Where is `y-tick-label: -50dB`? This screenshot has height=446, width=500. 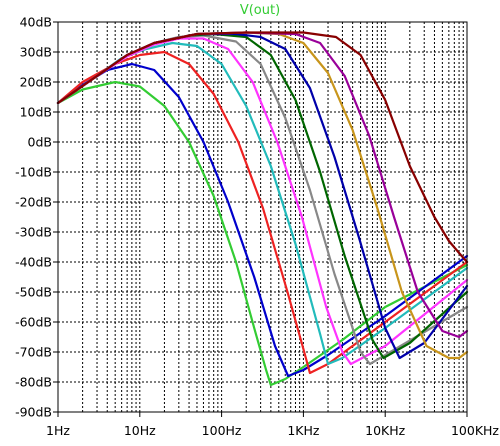 y-tick-label: -50dB is located at coordinates (33, 292).